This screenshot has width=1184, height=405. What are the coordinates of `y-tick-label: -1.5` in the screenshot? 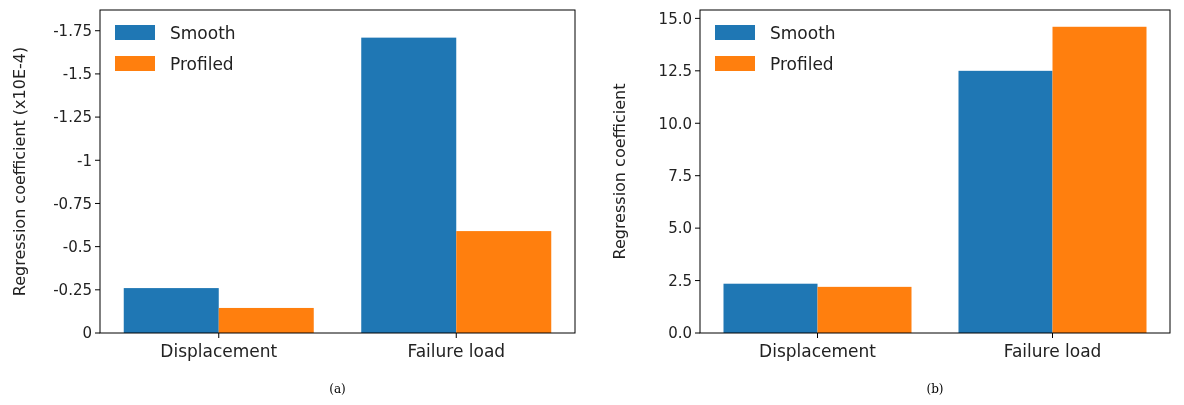 It's located at (77, 74).